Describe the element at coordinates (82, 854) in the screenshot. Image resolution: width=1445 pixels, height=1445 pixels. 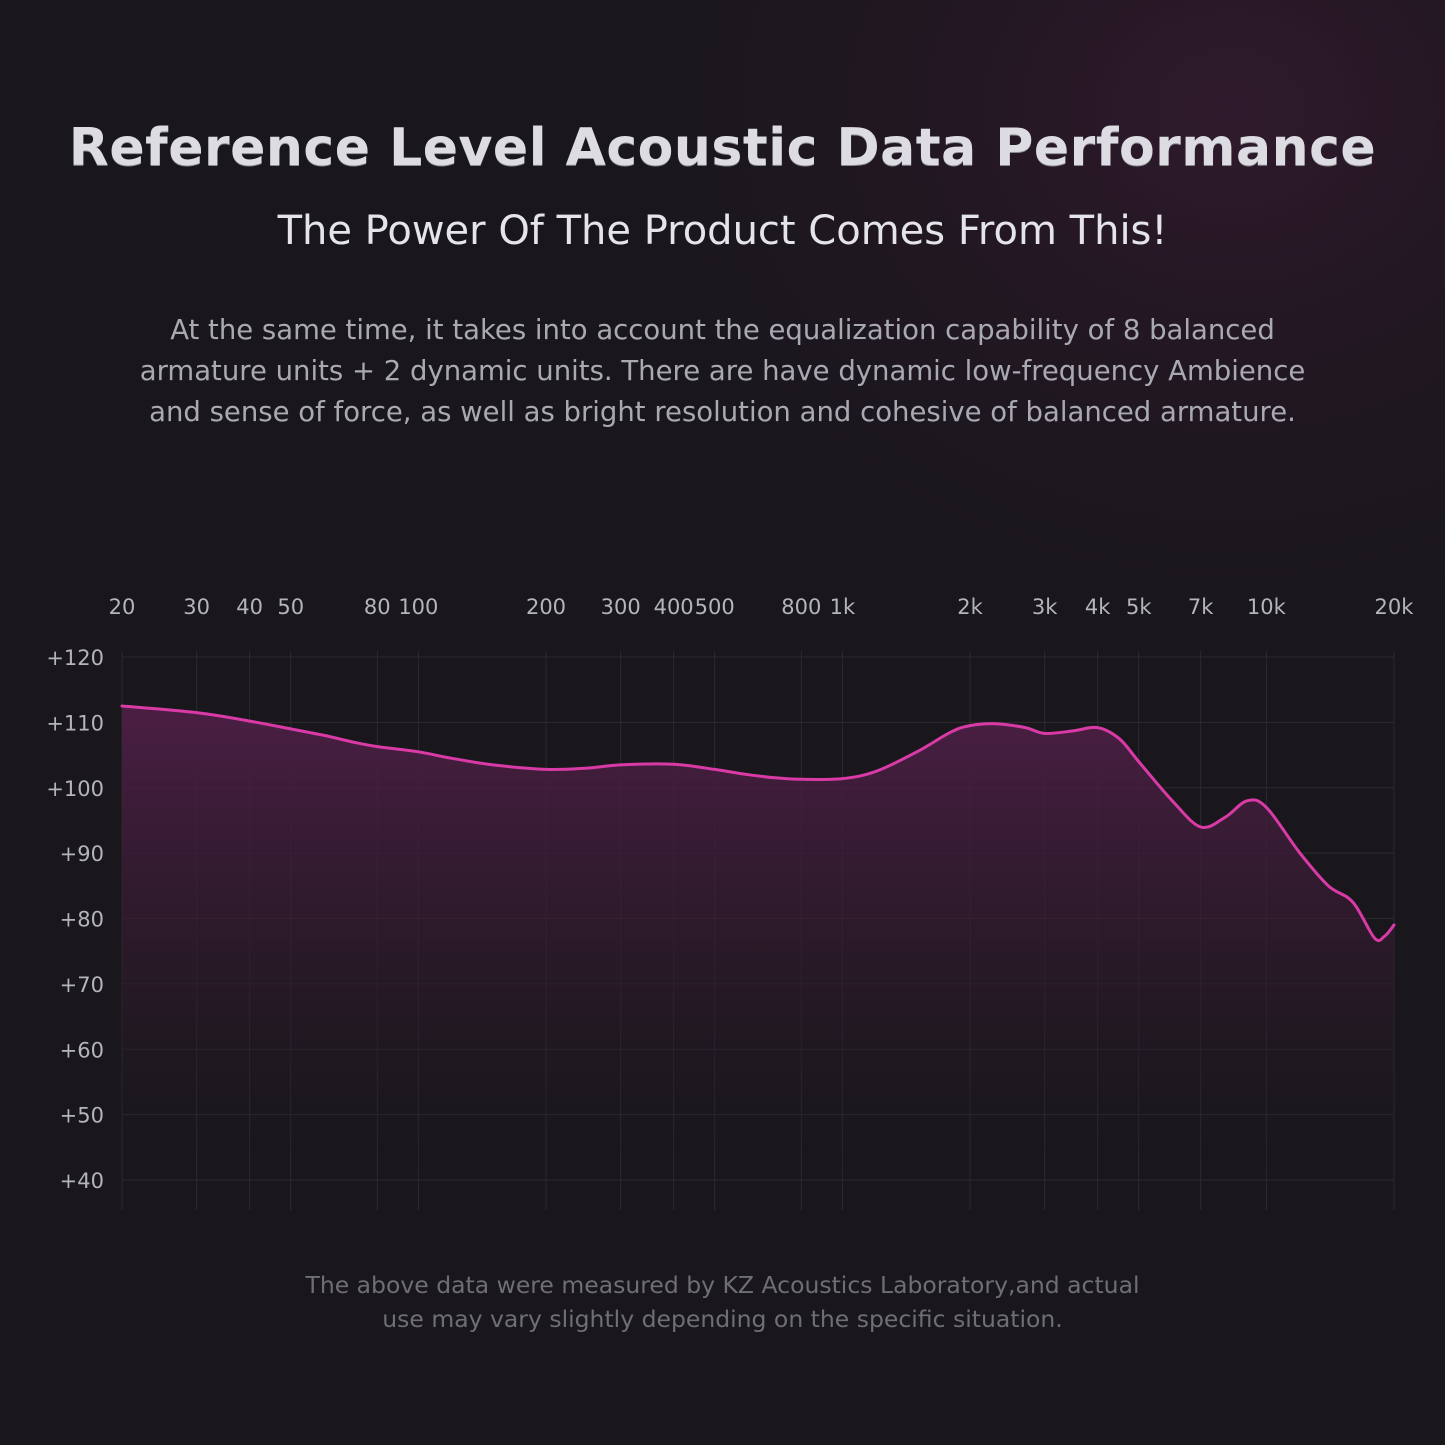
I see `y-tick-label: +90` at that location.